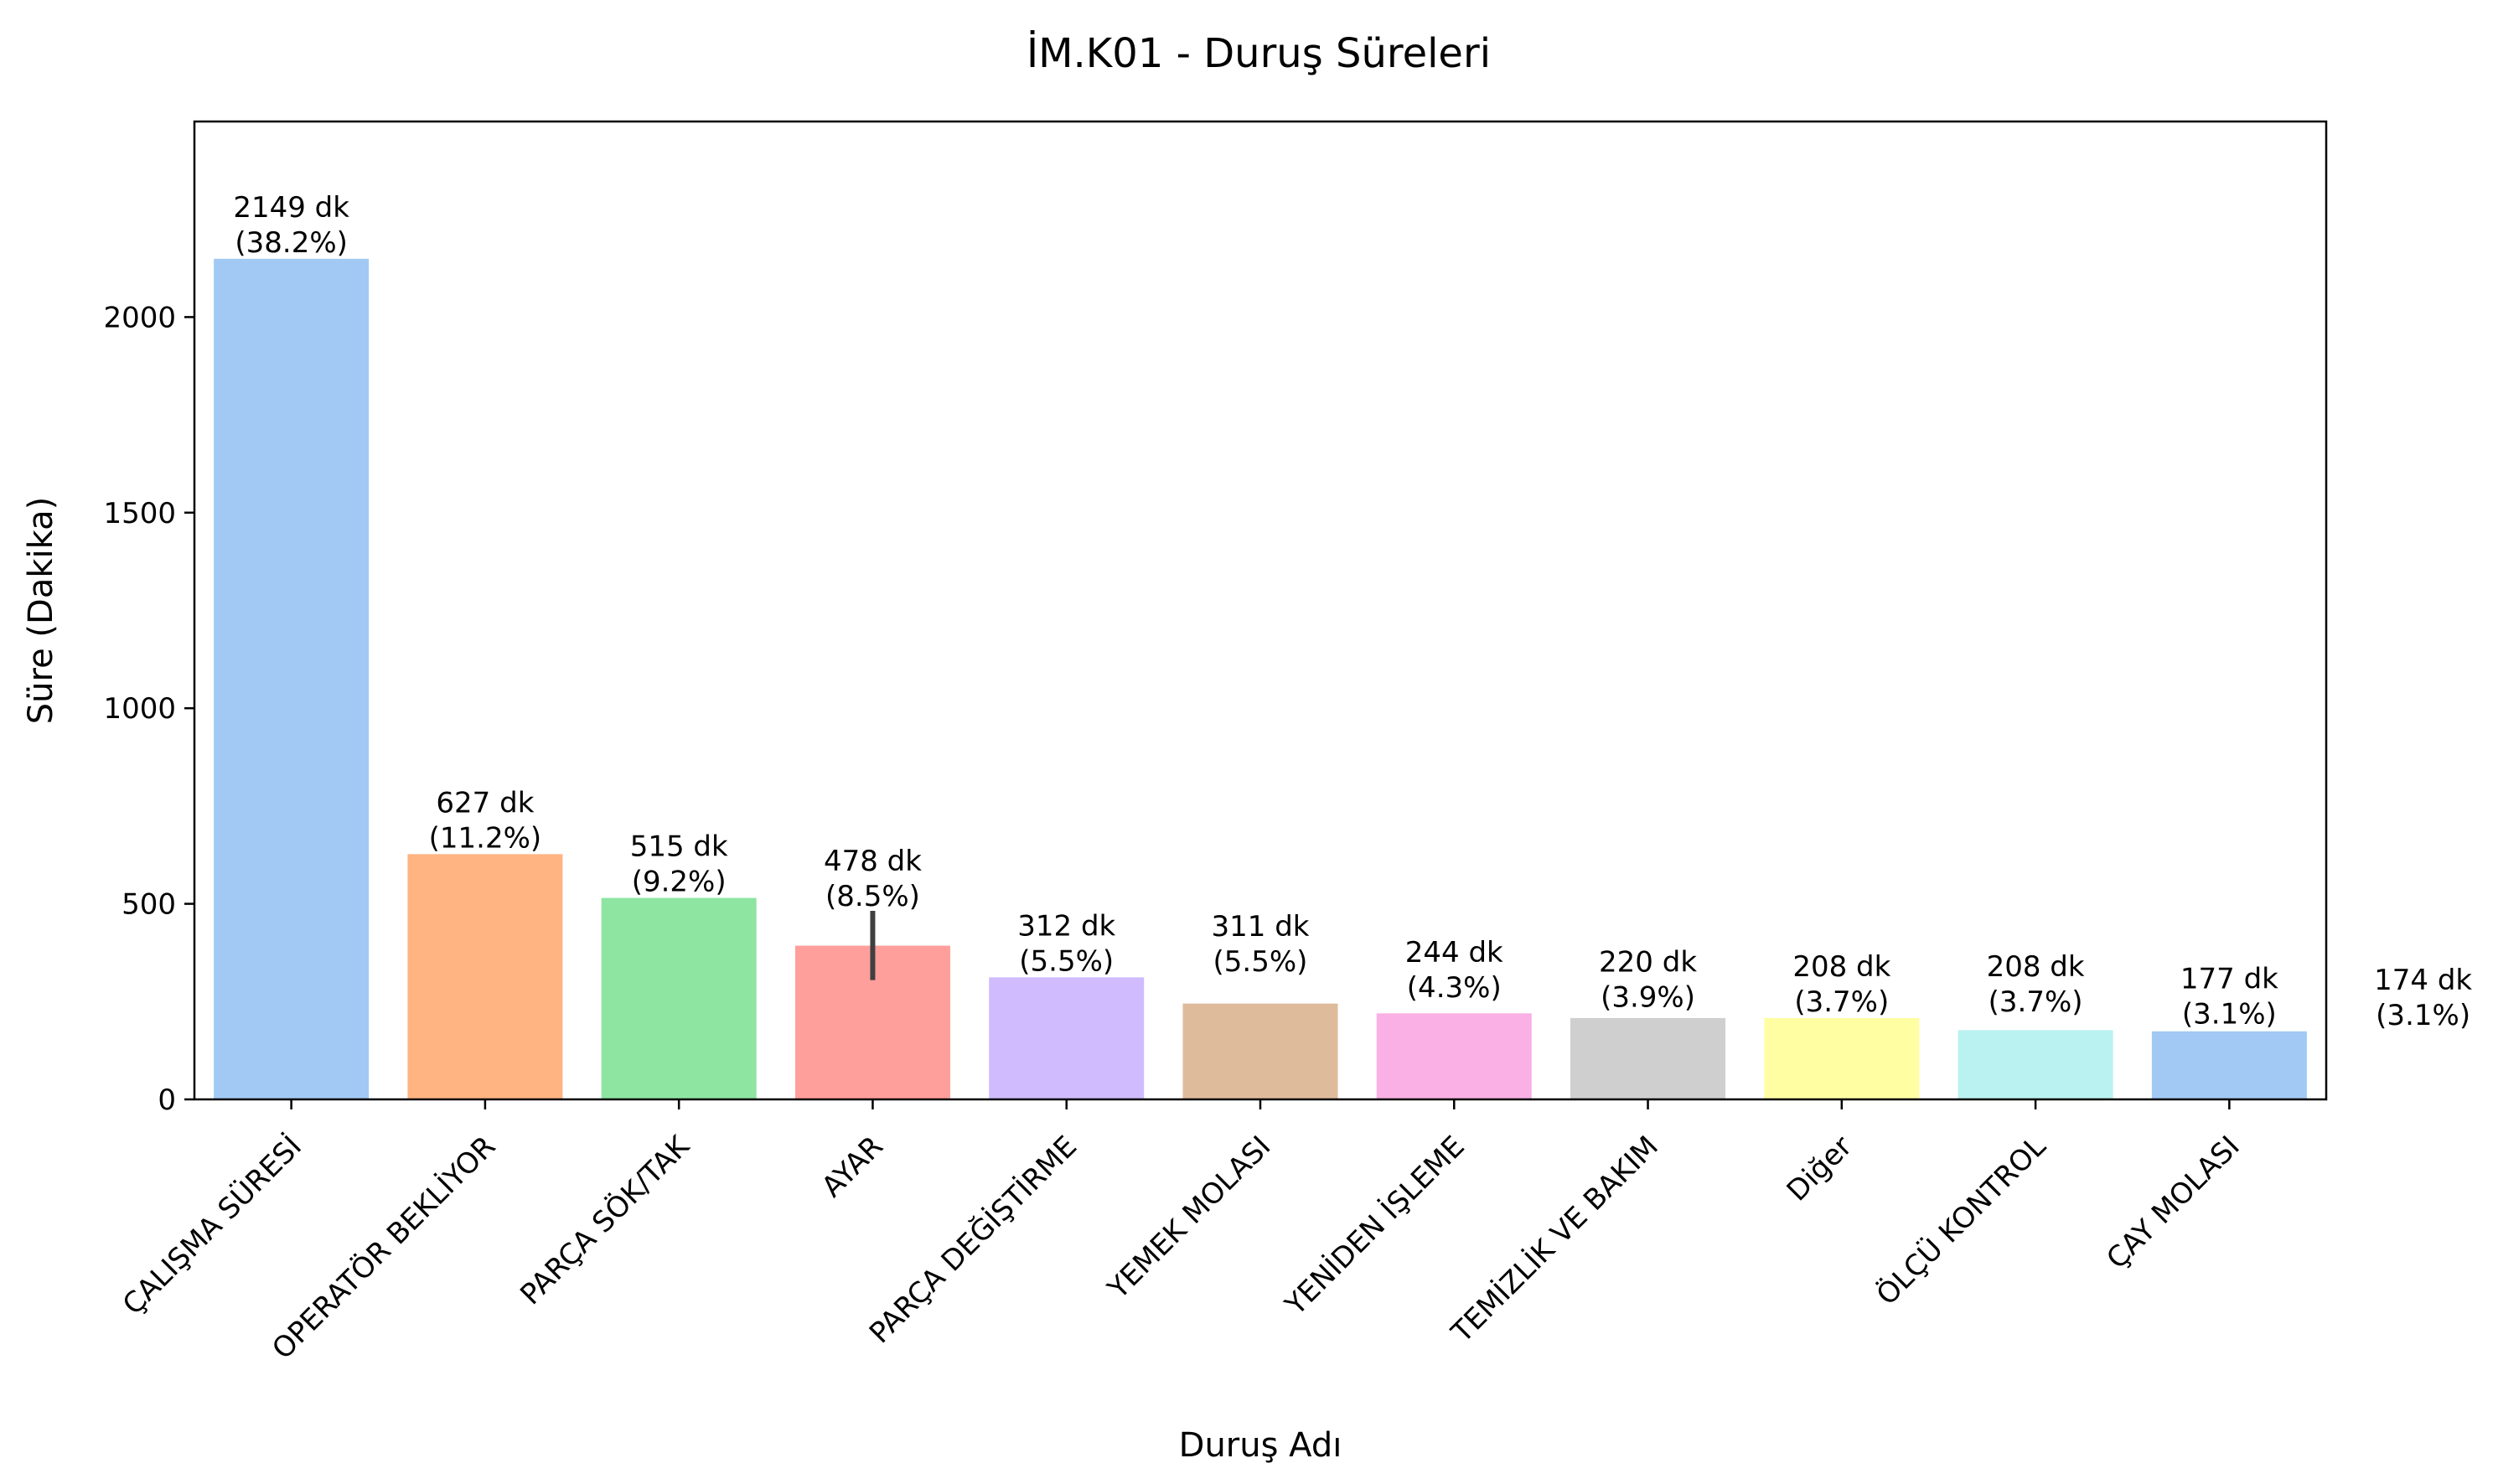  I want to click on y-tick-label: 0, so click(167, 1100).